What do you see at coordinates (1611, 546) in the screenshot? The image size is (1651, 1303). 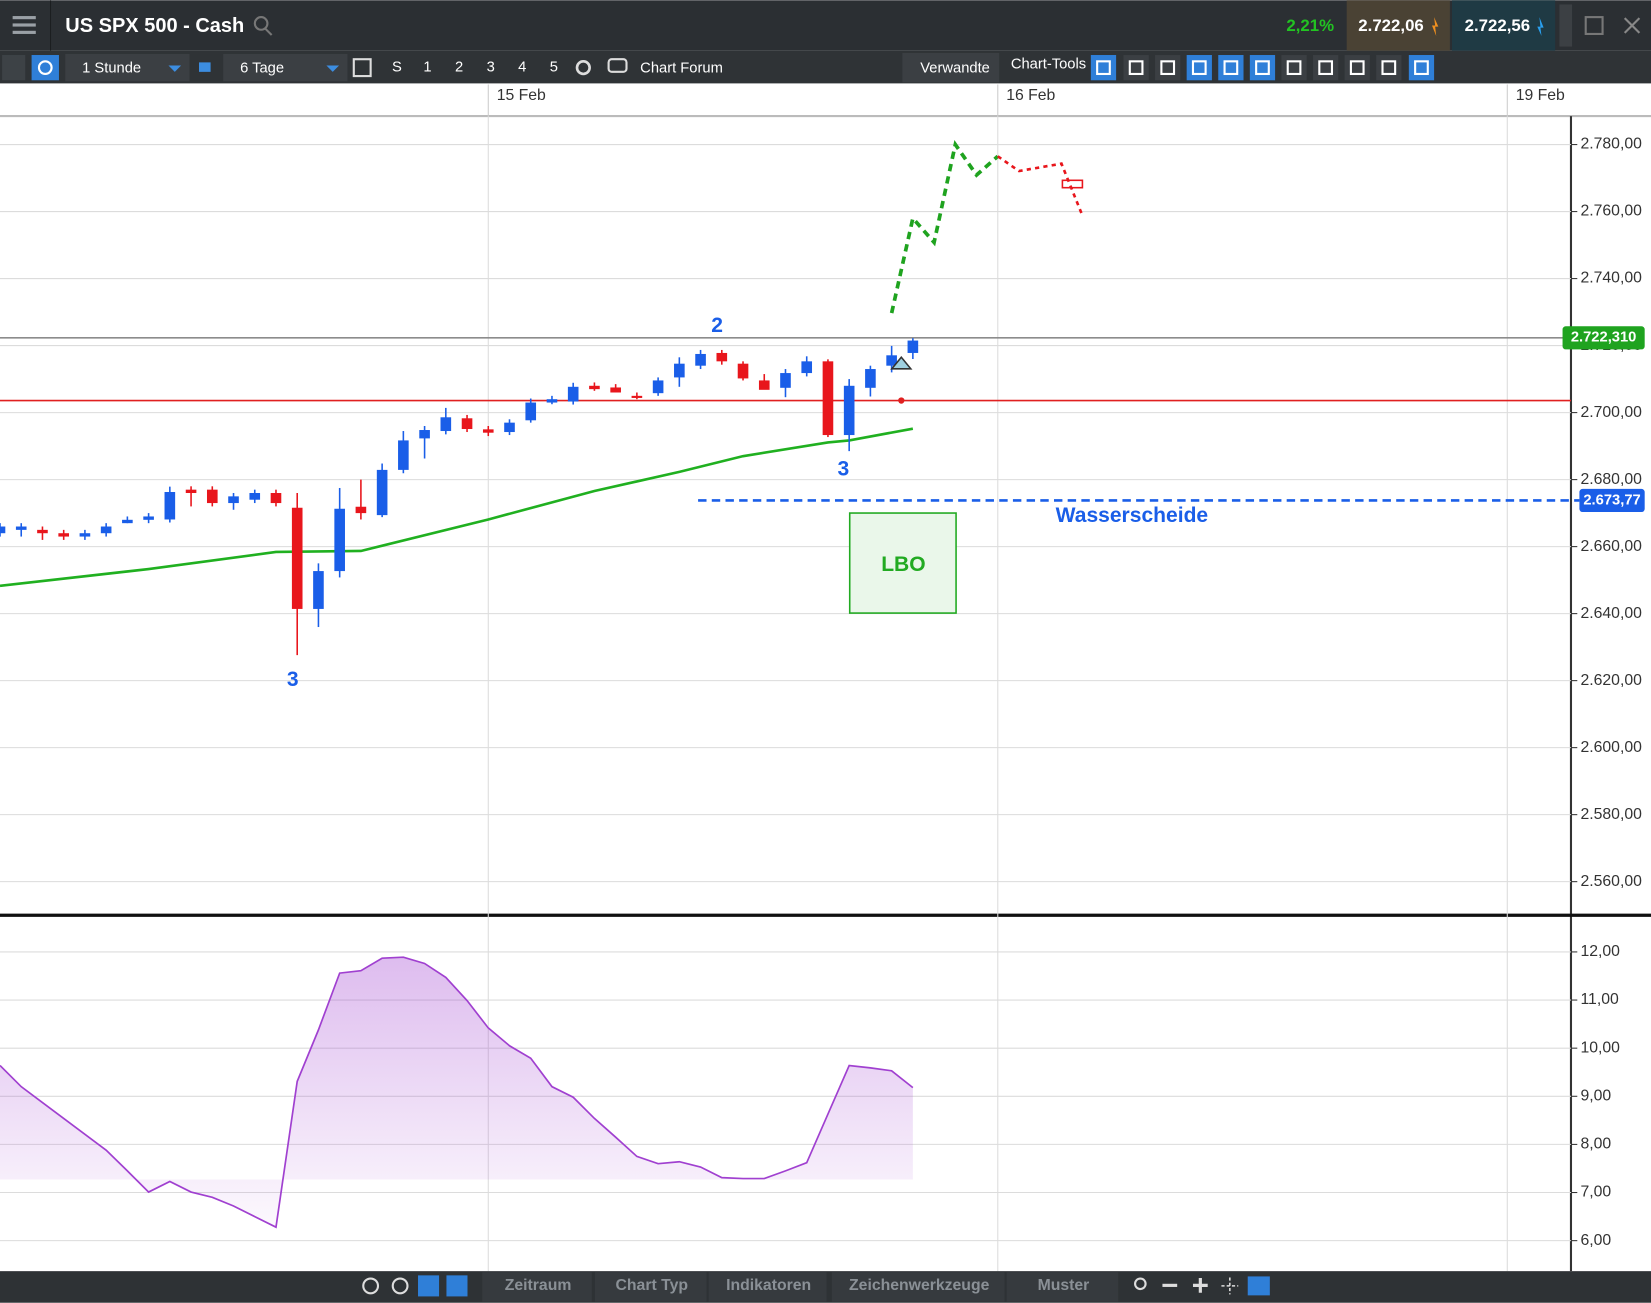 I see `y-tick-label: 2.660,00` at bounding box center [1611, 546].